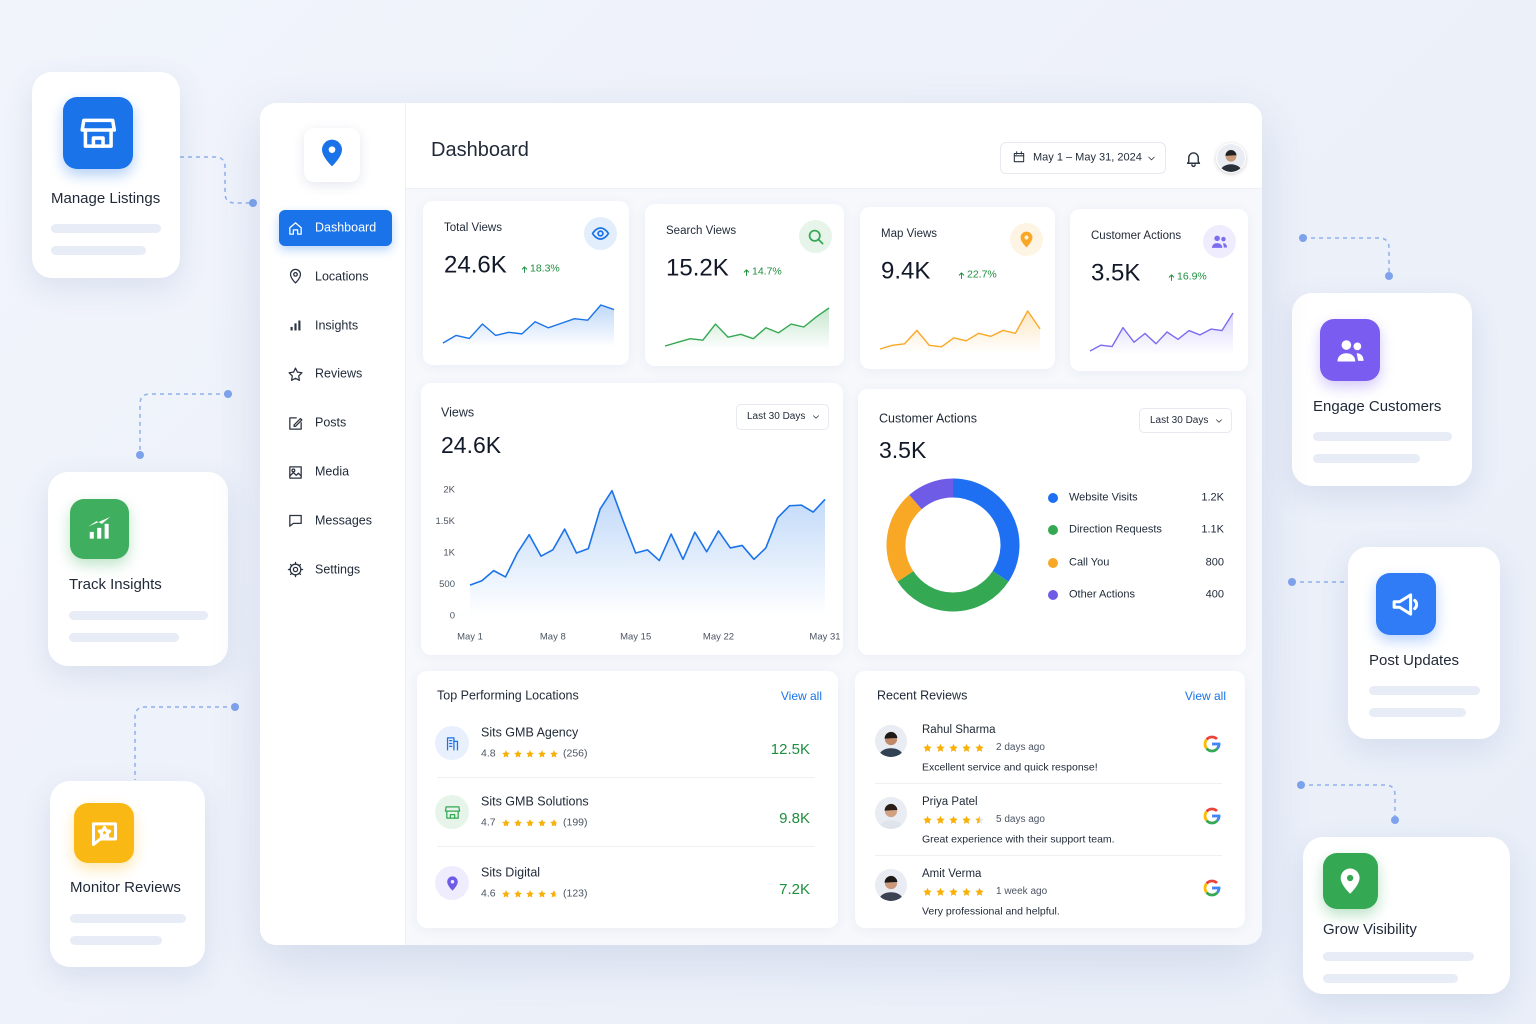 The height and width of the screenshot is (1024, 1536). What do you see at coordinates (343, 520) in the screenshot?
I see `sidebar-item: Messages` at bounding box center [343, 520].